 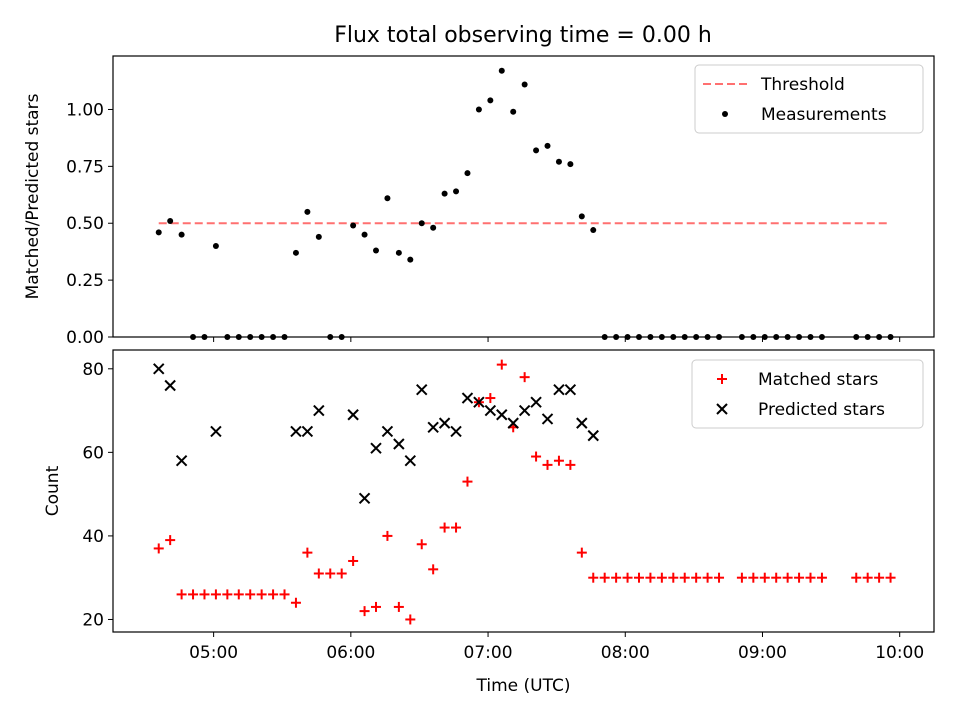 What do you see at coordinates (33, 196) in the screenshot?
I see `y-axis-label: Matched/Predicted stars` at bounding box center [33, 196].